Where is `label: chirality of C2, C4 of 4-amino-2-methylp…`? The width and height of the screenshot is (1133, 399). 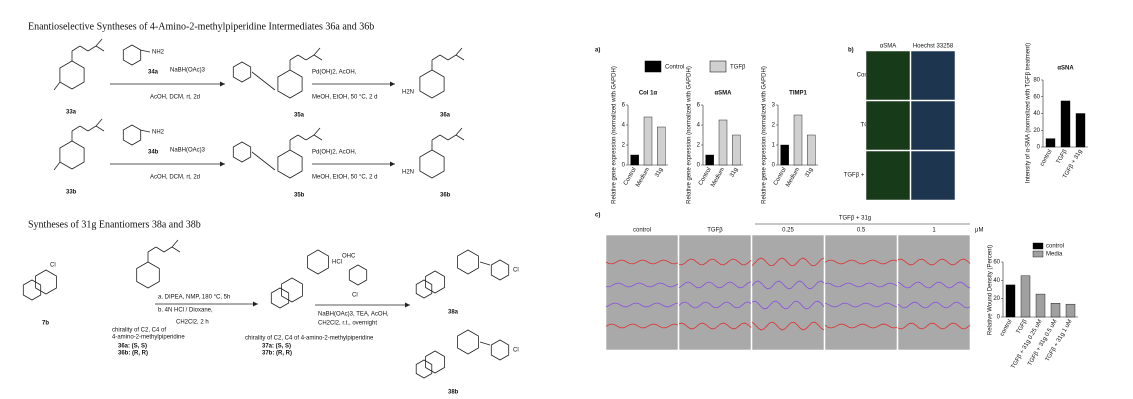 label: chirality of C2, C4 of 4-amino-2-methylp… is located at coordinates (309, 339).